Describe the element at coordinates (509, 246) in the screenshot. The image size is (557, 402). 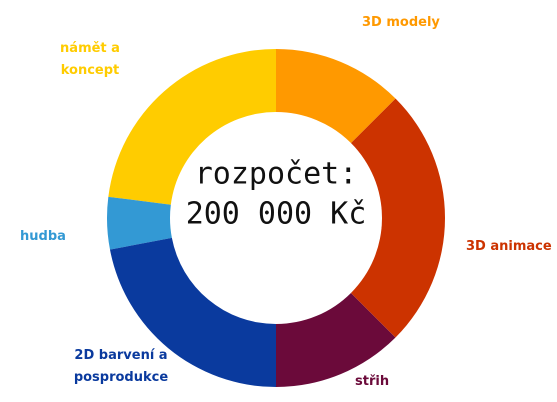
I see `legend-label: 3D animace` at that location.